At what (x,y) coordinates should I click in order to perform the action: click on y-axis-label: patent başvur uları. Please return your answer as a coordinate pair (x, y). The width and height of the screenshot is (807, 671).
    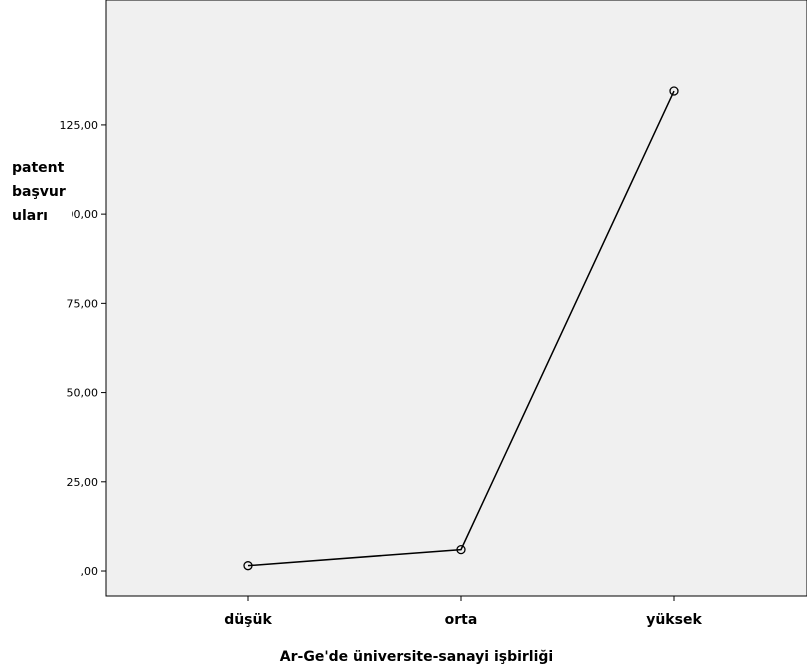
    Looking at the image, I should click on (41, 192).